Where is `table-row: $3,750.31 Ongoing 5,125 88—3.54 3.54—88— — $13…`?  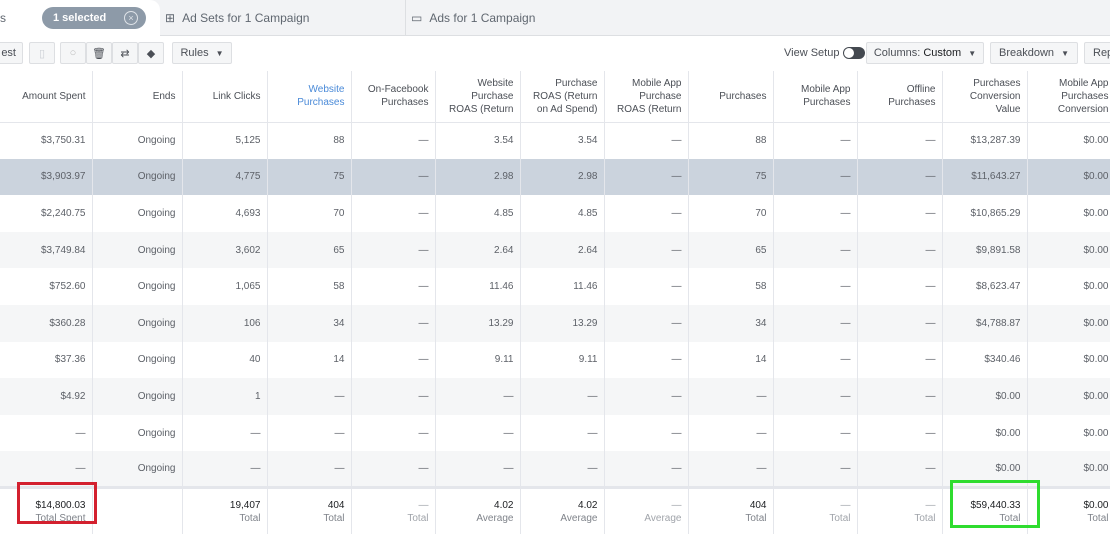 table-row: $3,750.31 Ongoing 5,125 88—3.54 3.54—88— — $13… is located at coordinates (555, 140).